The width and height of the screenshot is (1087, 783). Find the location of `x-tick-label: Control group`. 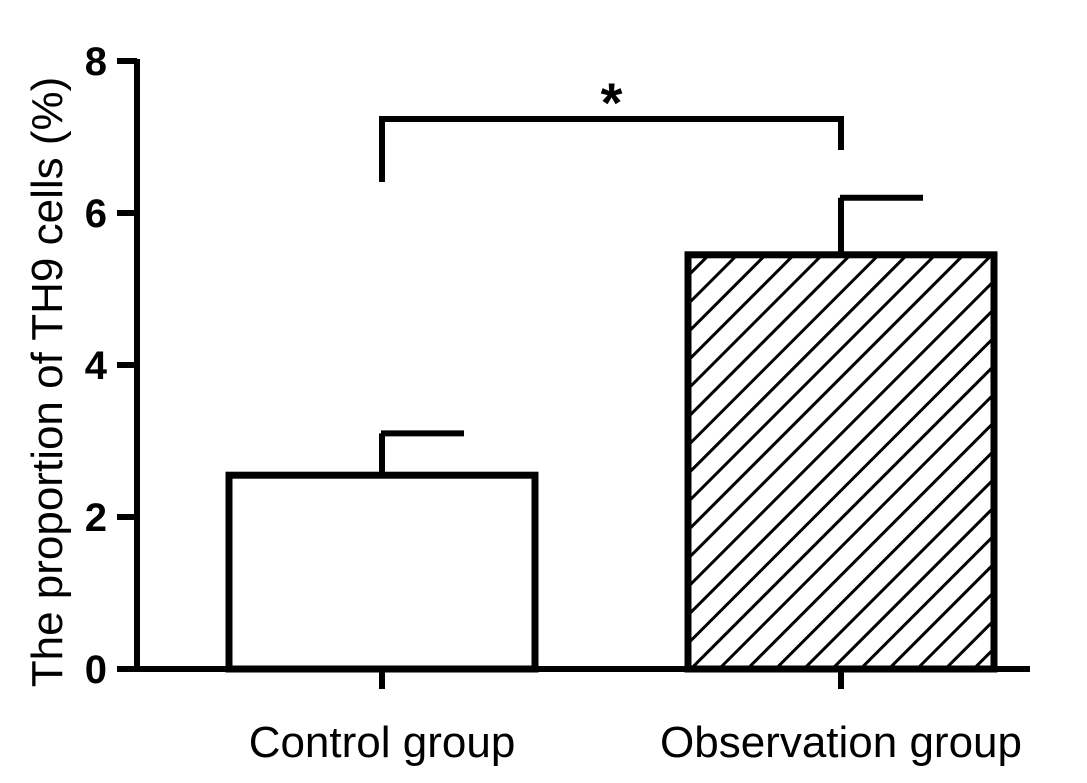

x-tick-label: Control group is located at coordinates (382, 742).